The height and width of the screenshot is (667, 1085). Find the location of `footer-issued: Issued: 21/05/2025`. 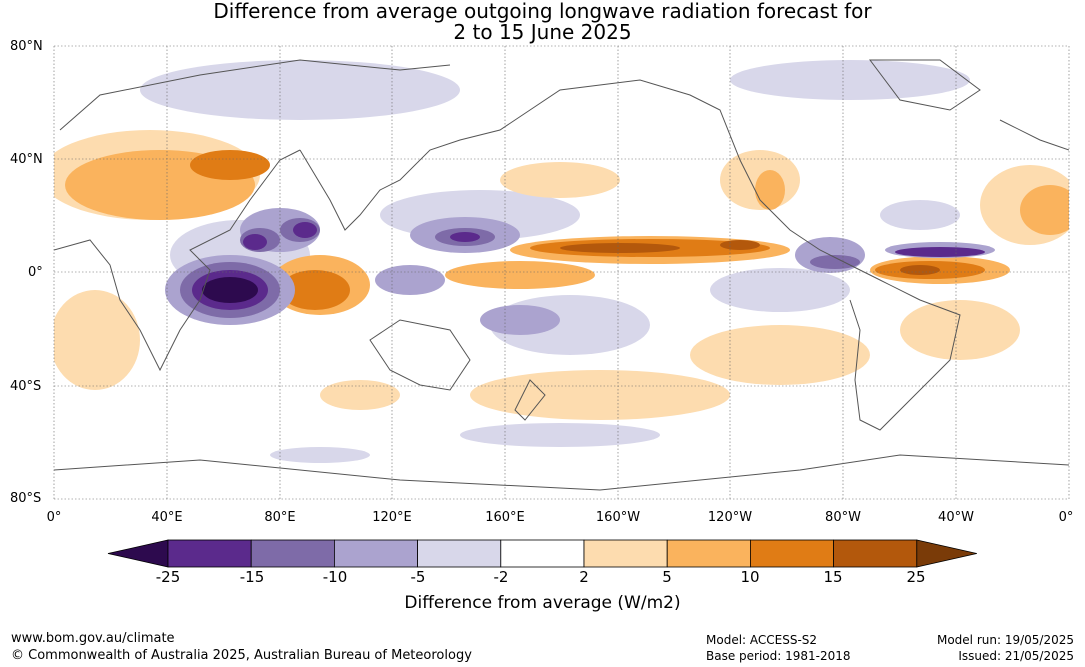

footer-issued: Issued: 21/05/2025 is located at coordinates (1016, 656).